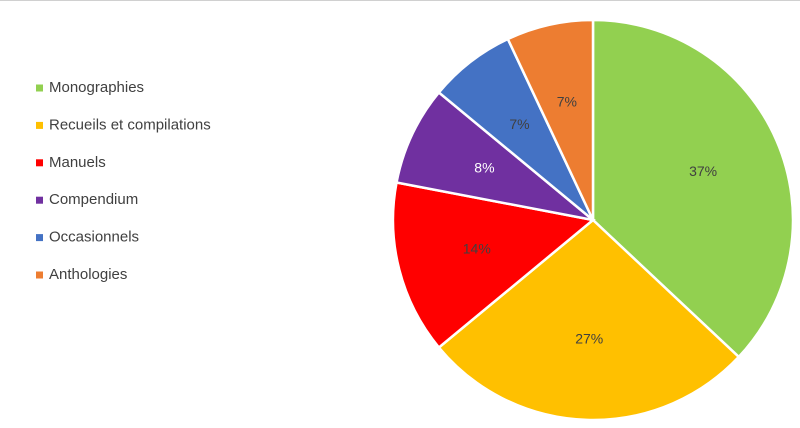 Image resolution: width=800 pixels, height=428 pixels. What do you see at coordinates (96, 87) in the screenshot?
I see `legend-label: Monographies` at bounding box center [96, 87].